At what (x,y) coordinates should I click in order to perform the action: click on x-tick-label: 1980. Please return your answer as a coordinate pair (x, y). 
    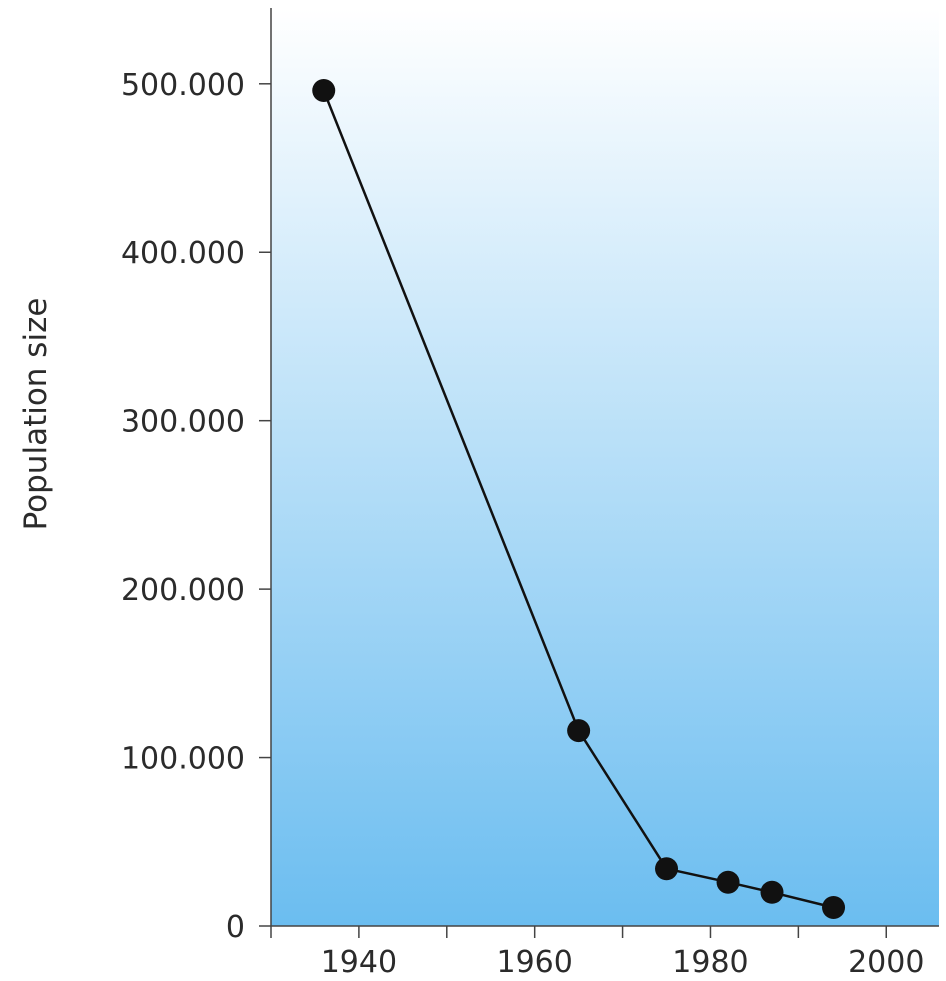
    Looking at the image, I should click on (710, 962).